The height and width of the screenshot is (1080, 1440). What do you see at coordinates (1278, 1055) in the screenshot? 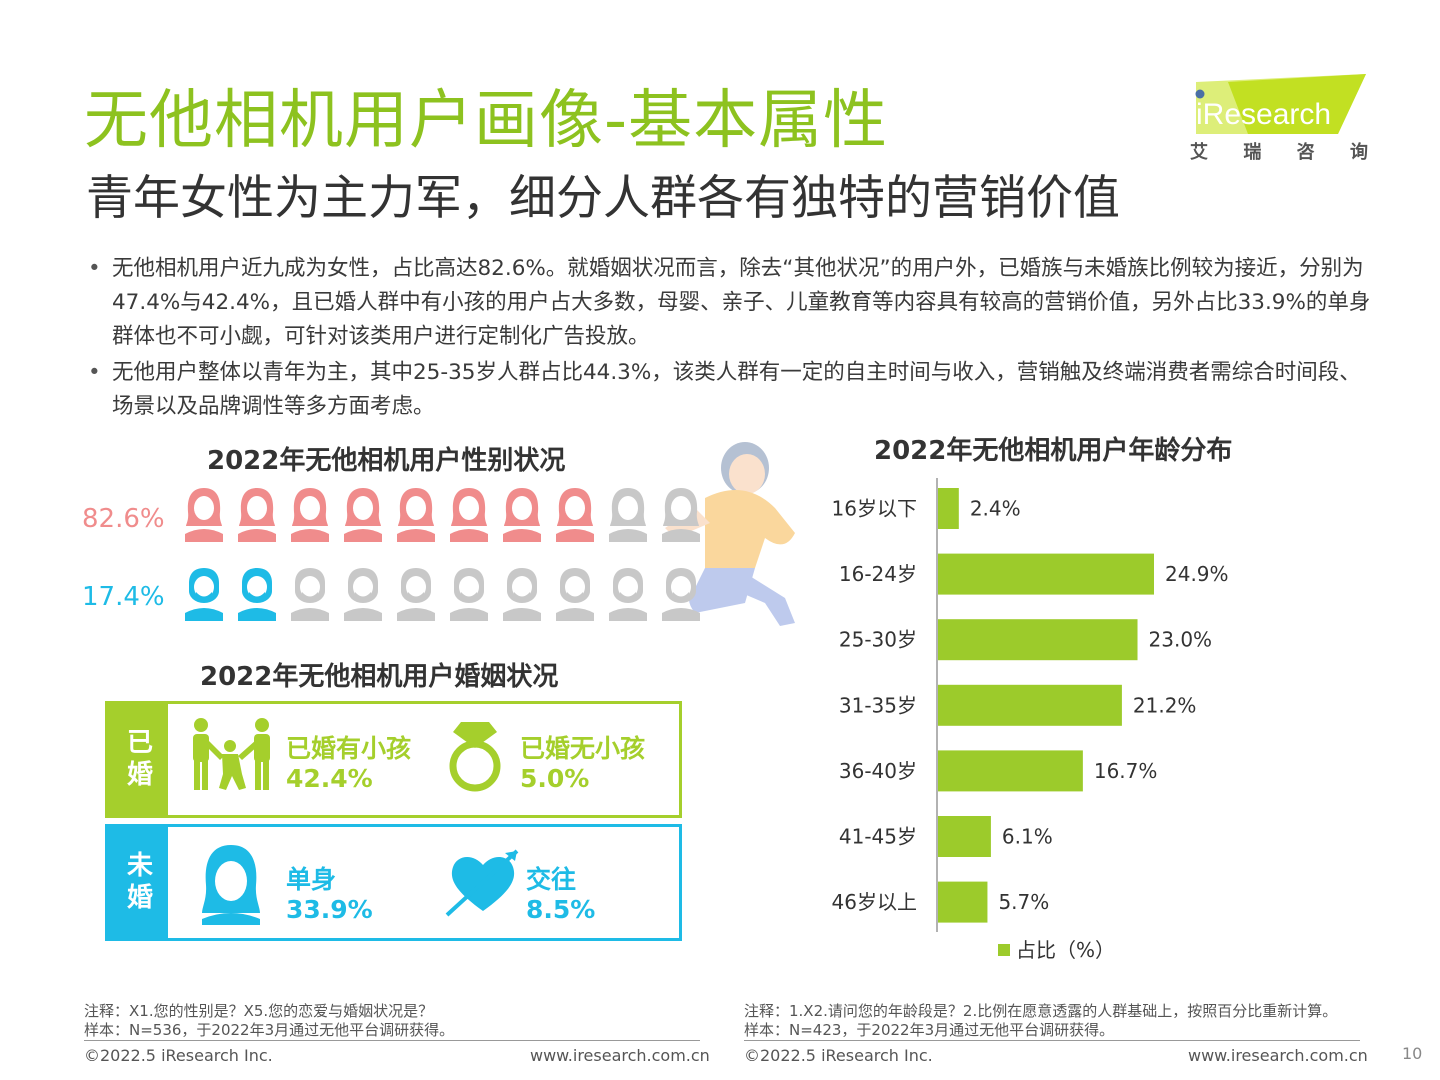
I see `footer-url-right: www.iresearch.com.cn` at bounding box center [1278, 1055].